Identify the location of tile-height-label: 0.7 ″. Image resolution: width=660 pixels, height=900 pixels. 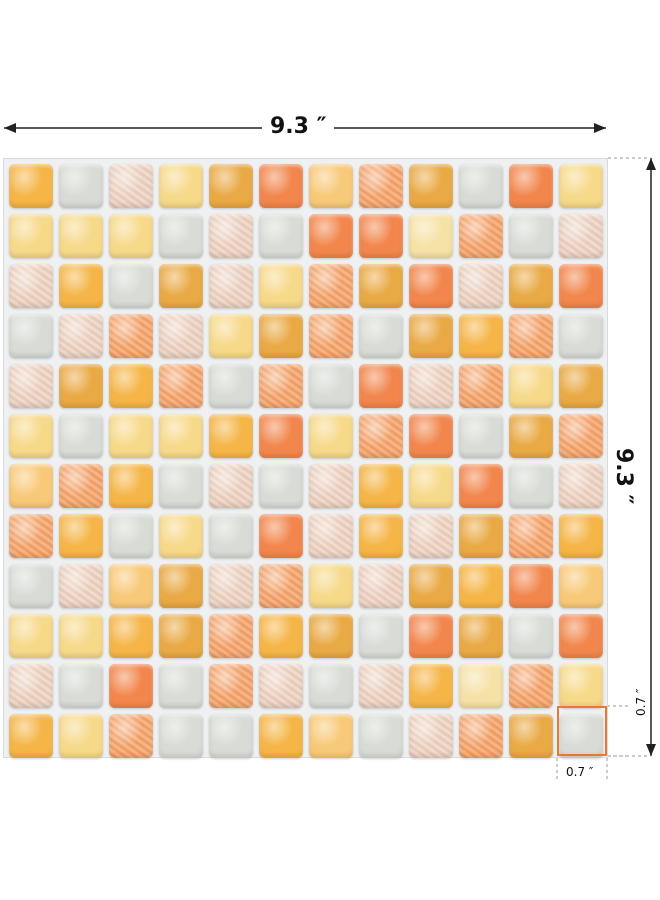
(641, 702).